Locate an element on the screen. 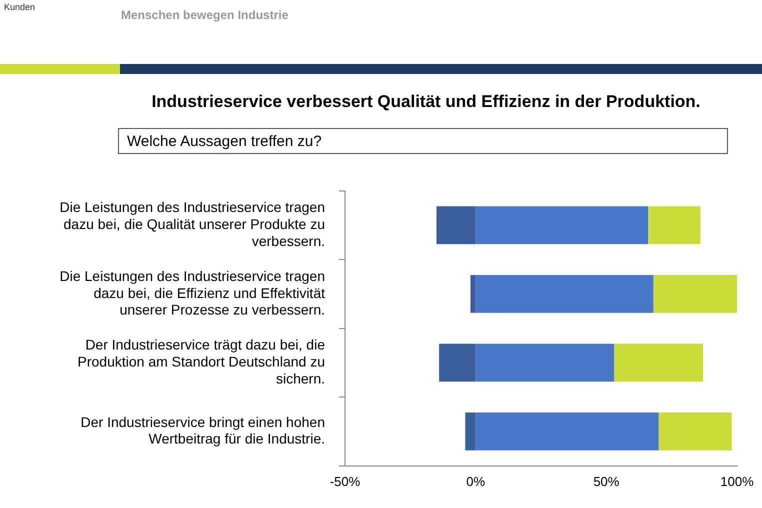 Image resolution: width=762 pixels, height=508 pixels. y-tick-label: Der Industrieservice trägt dazu bei, die Produktion am Standort Deutschland zu sichern. is located at coordinates (202, 361).